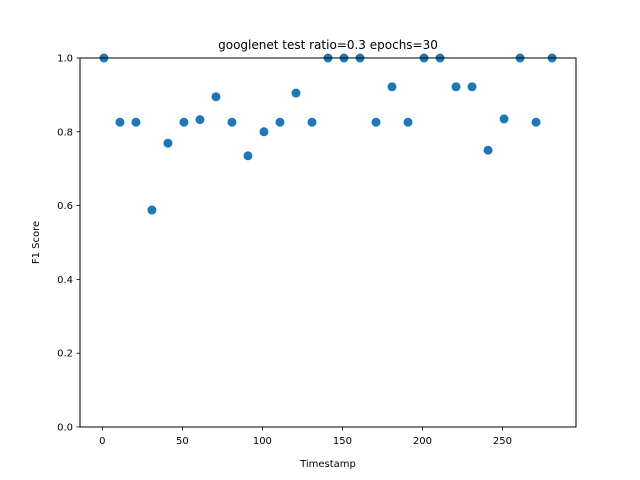 The width and height of the screenshot is (640, 480). What do you see at coordinates (262, 441) in the screenshot?
I see `x-tick-label: 100` at bounding box center [262, 441].